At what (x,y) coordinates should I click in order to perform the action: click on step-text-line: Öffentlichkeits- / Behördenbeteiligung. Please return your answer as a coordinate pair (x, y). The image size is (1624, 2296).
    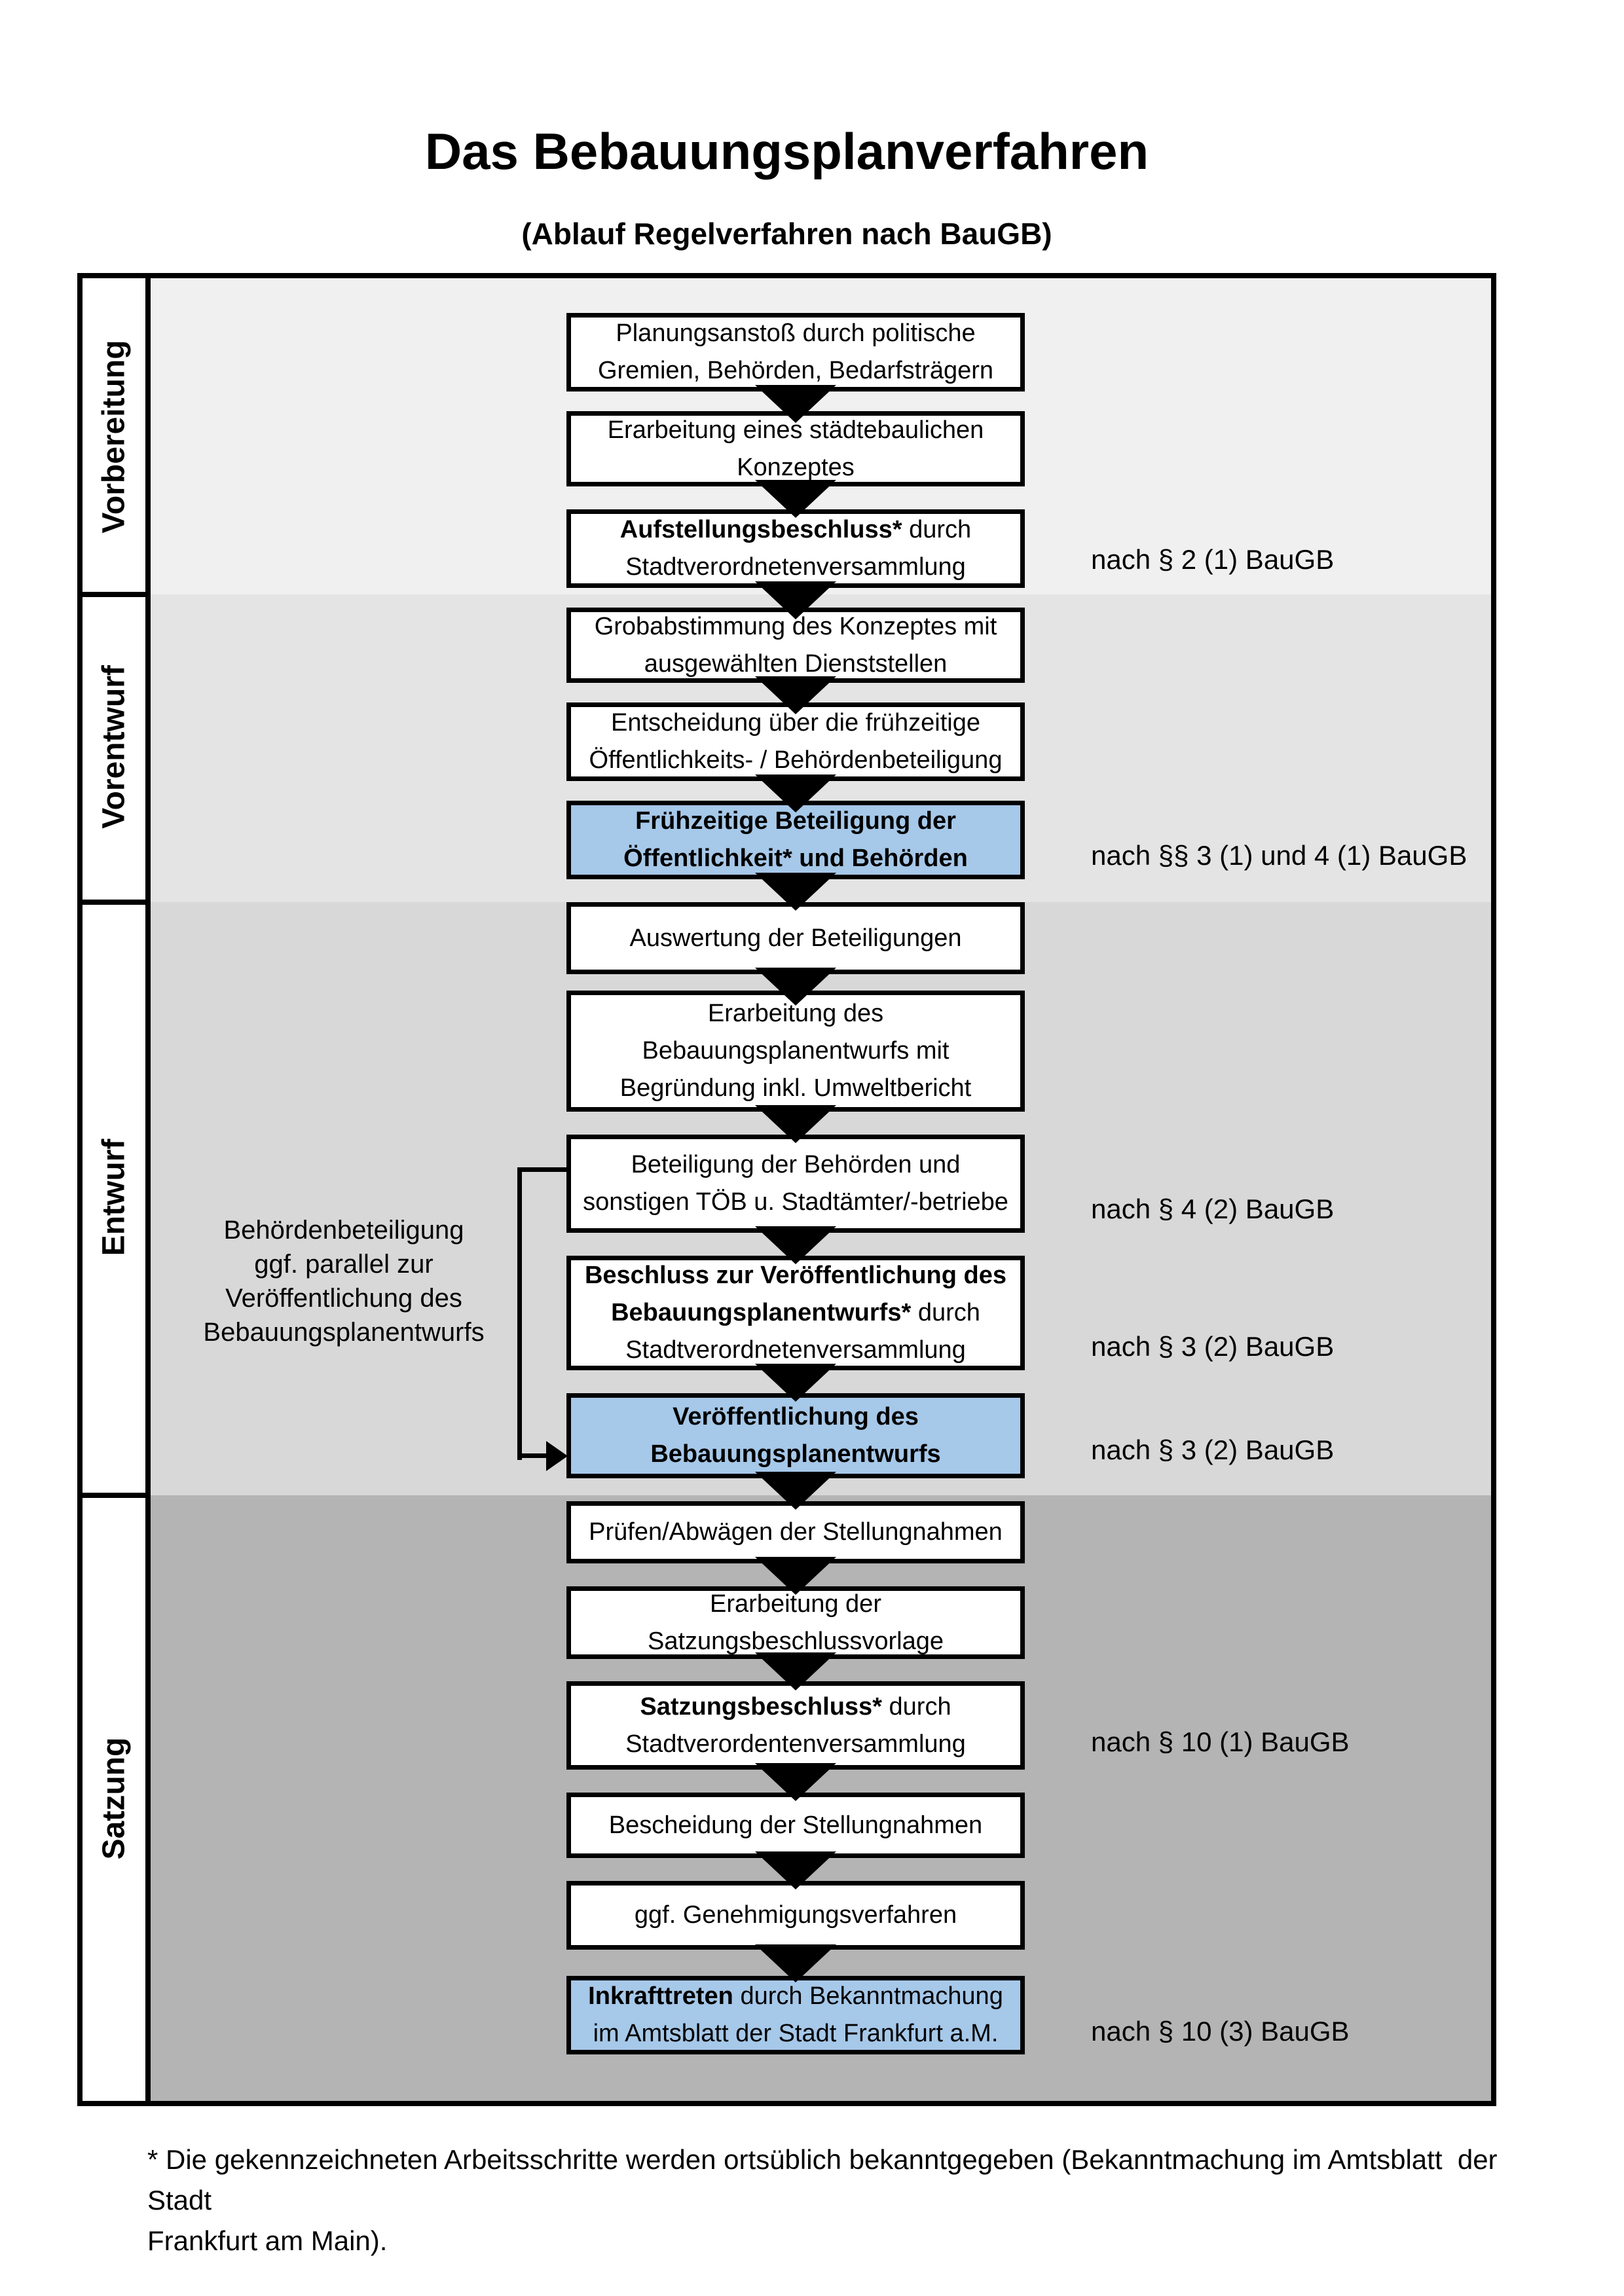
    Looking at the image, I should click on (796, 760).